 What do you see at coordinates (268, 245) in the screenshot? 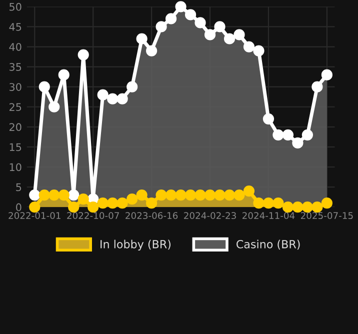
I see `legend-label: Casino (BR)` at bounding box center [268, 245].